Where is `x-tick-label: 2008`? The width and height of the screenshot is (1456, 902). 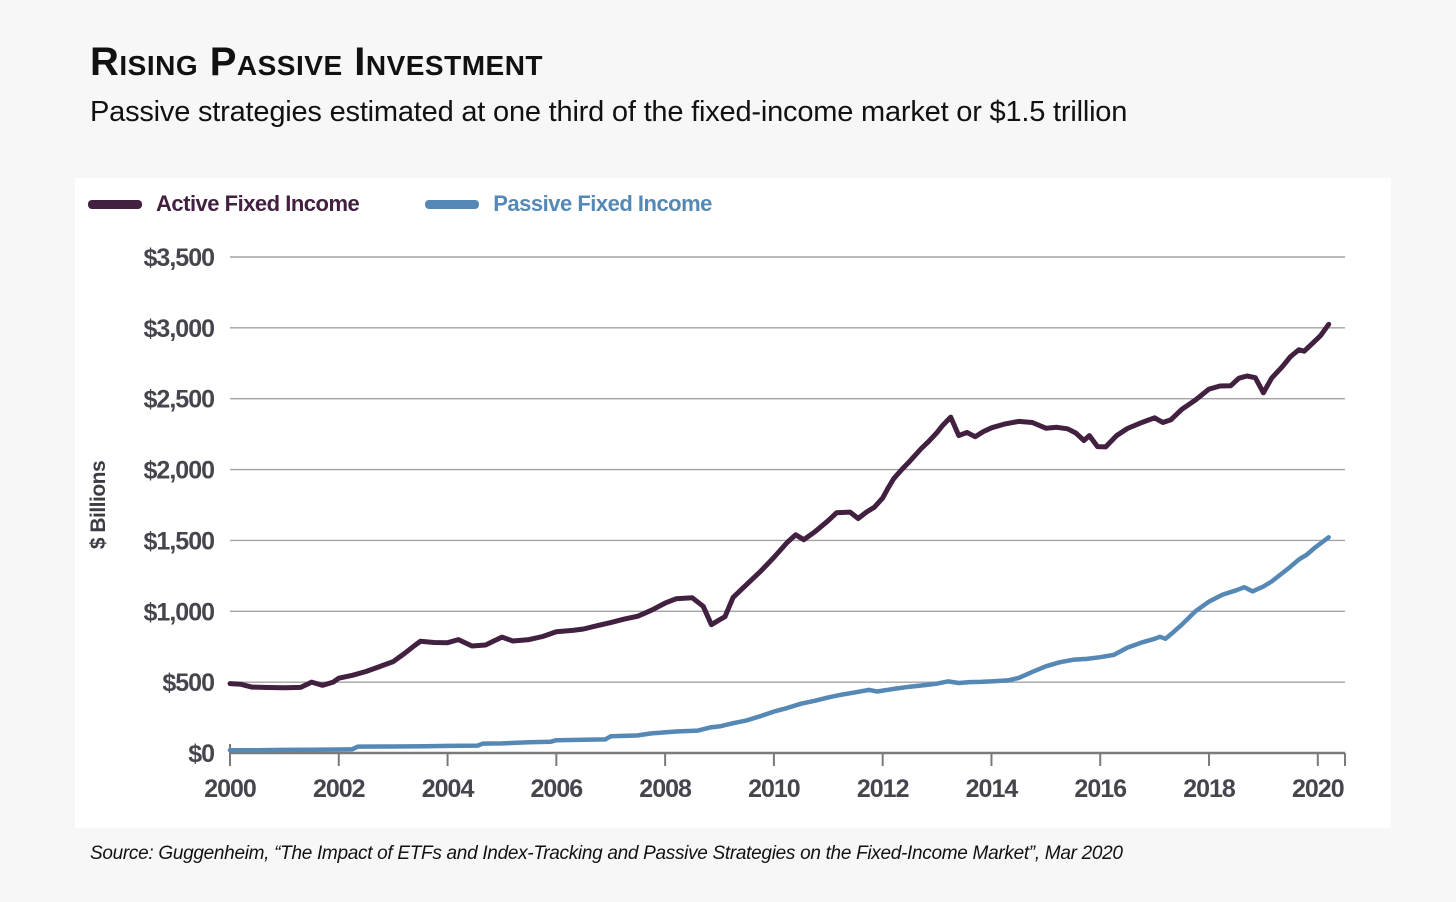
x-tick-label: 2008 is located at coordinates (665, 789).